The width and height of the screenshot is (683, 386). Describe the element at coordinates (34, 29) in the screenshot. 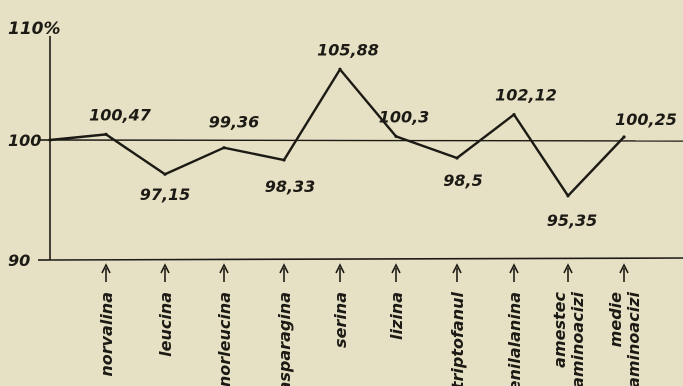

I see `y-axis-label: 110%` at that location.